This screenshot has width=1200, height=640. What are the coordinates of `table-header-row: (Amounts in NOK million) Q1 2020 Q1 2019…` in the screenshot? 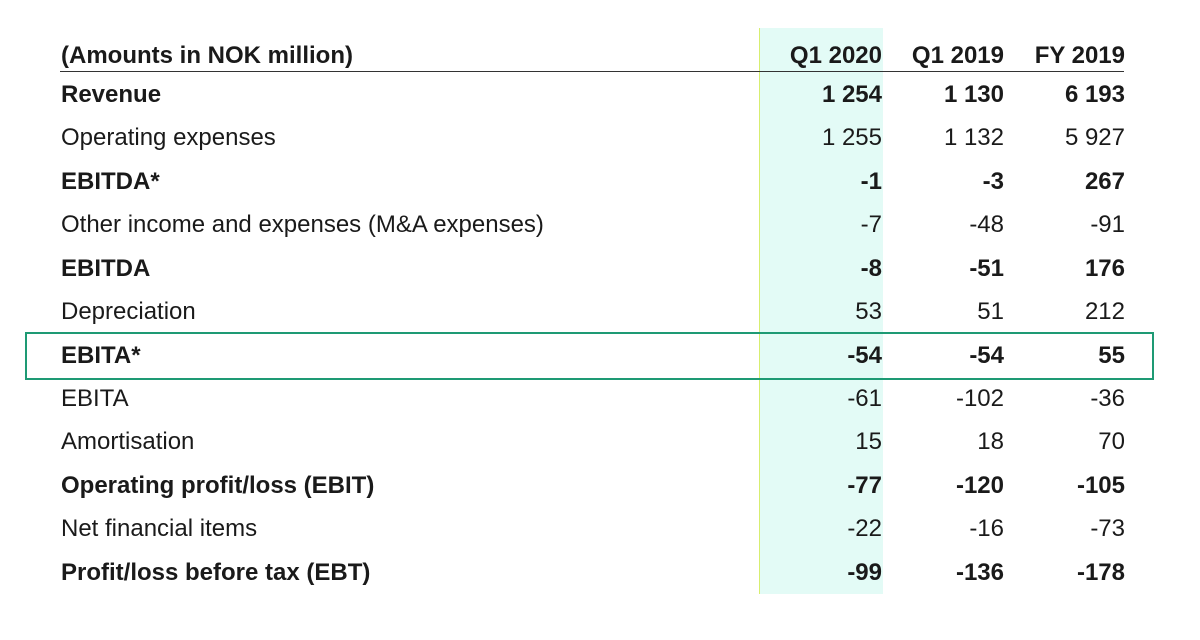 It's located at (600, 56).